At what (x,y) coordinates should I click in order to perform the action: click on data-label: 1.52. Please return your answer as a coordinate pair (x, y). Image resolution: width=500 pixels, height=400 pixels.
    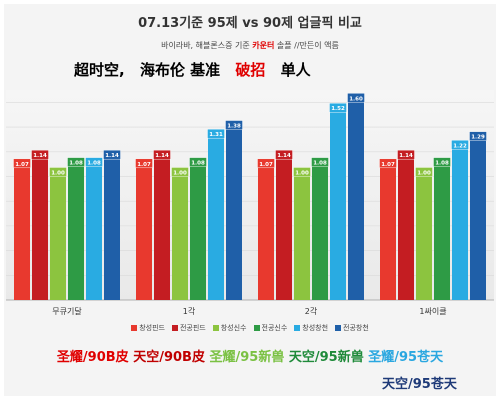
    Looking at the image, I should click on (338, 109).